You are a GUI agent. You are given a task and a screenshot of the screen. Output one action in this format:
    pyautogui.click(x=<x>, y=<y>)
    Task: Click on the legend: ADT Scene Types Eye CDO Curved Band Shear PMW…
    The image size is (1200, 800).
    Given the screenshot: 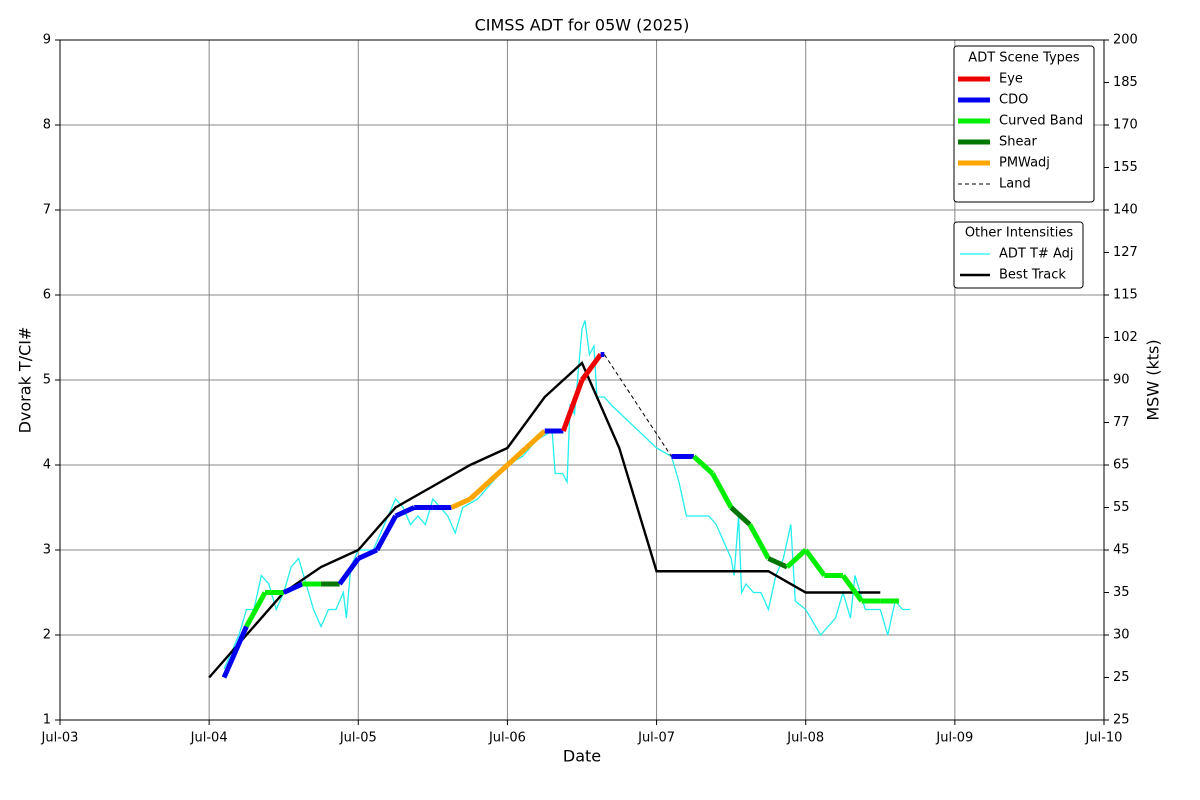 What is the action you would take?
    pyautogui.click(x=1024, y=167)
    